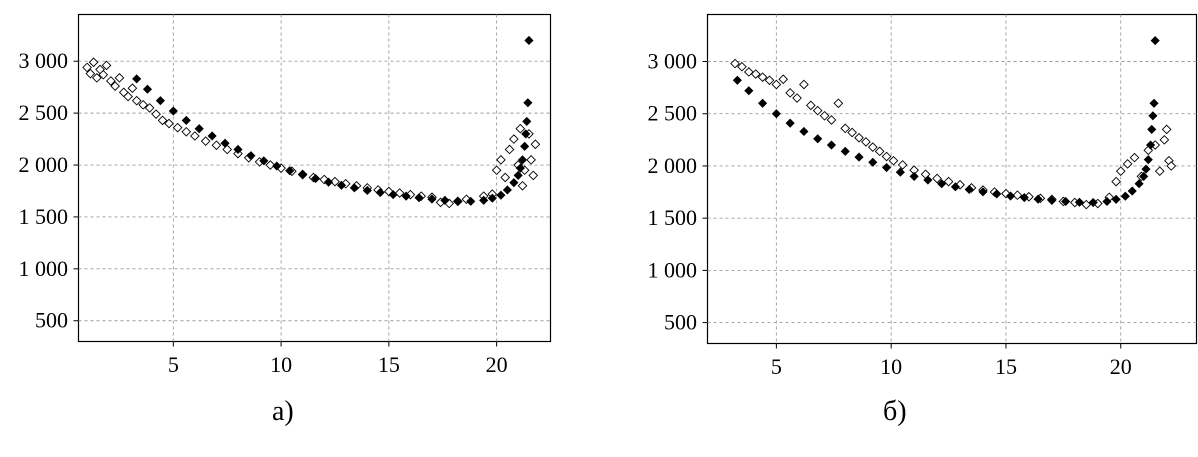  I want to click on x-tick-label: 15, so click(389, 364).